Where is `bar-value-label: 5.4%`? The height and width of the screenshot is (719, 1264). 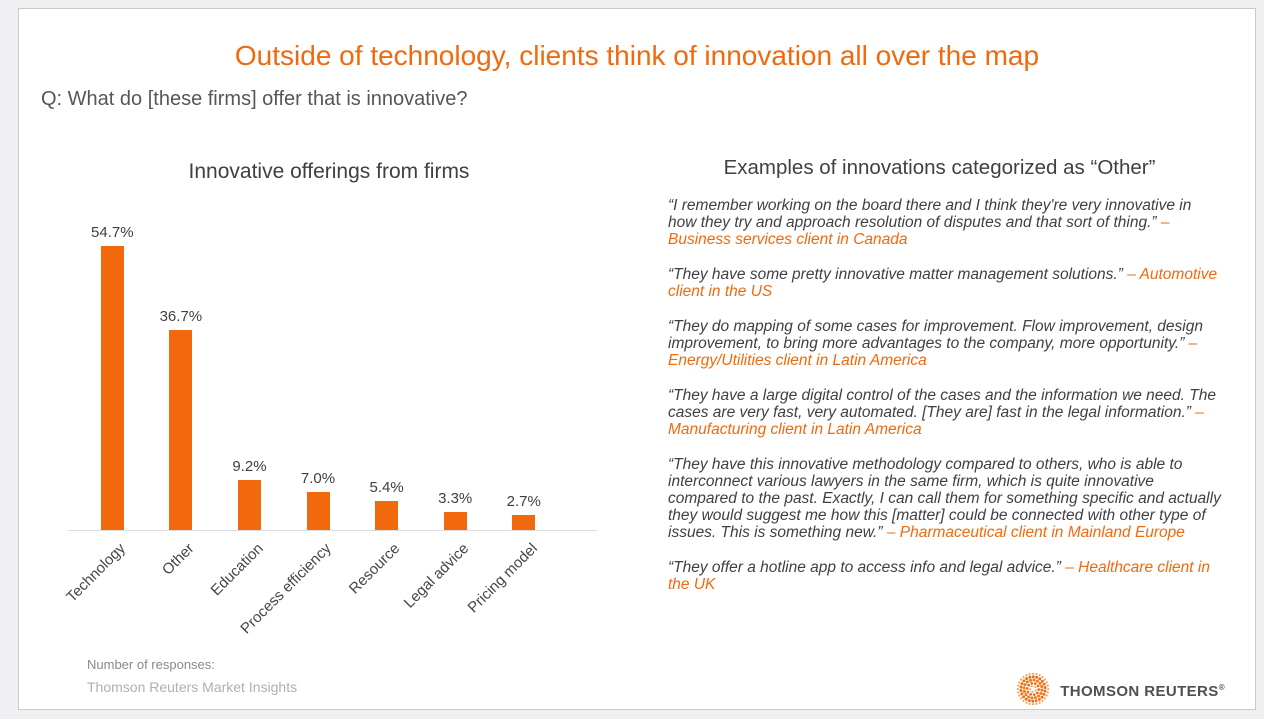 bar-value-label: 5.4% is located at coordinates (386, 487).